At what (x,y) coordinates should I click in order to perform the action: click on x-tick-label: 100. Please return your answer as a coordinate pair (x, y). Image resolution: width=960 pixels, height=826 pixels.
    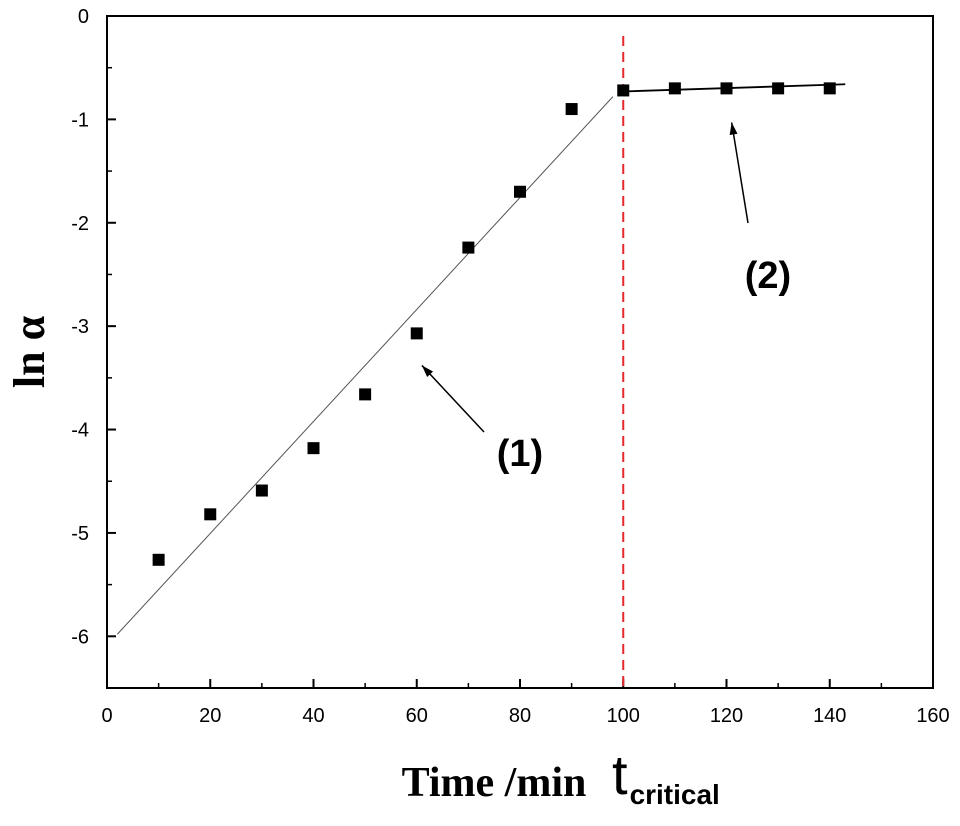
    Looking at the image, I should click on (623, 716).